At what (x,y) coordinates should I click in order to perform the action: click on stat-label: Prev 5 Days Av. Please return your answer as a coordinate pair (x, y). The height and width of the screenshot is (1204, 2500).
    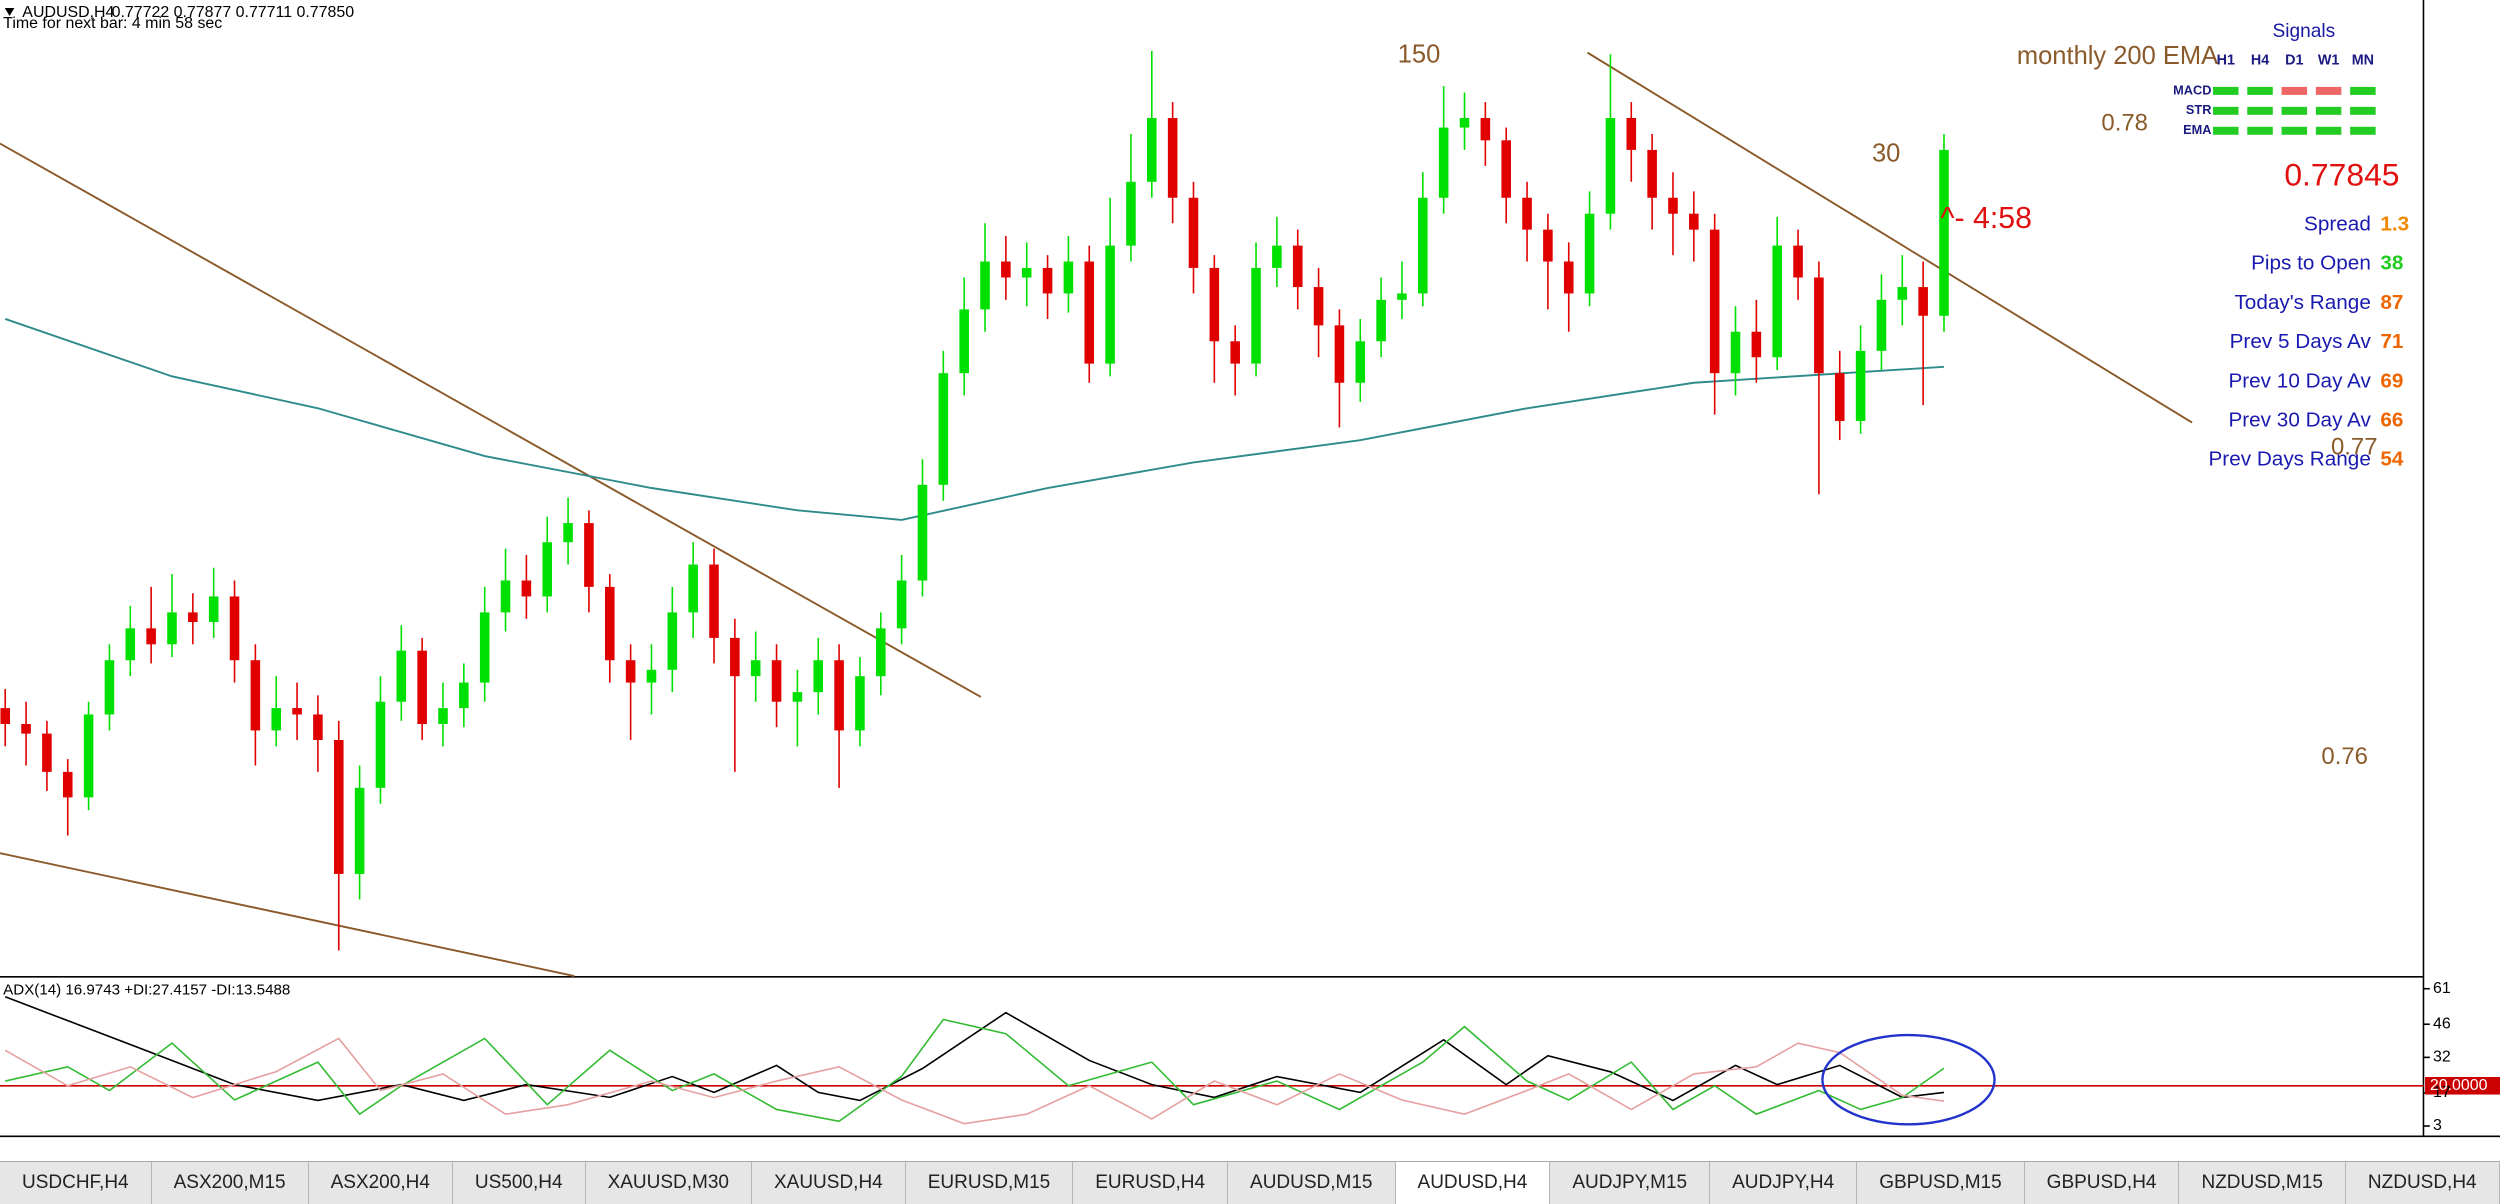
    Looking at the image, I should click on (2301, 341).